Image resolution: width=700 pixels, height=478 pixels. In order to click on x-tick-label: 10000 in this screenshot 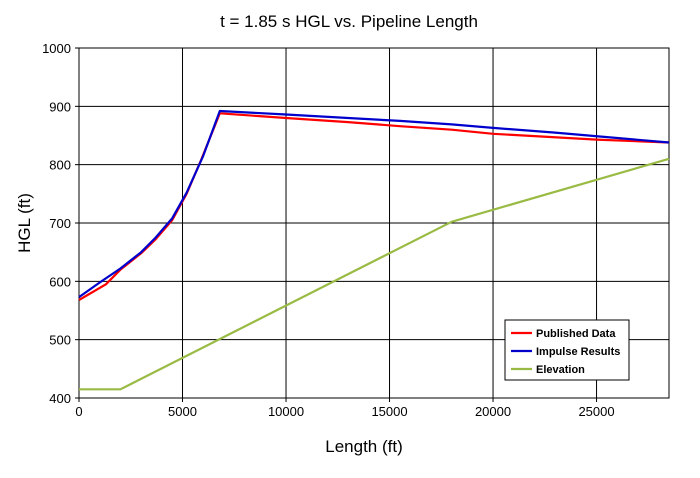, I will do `click(286, 411)`.